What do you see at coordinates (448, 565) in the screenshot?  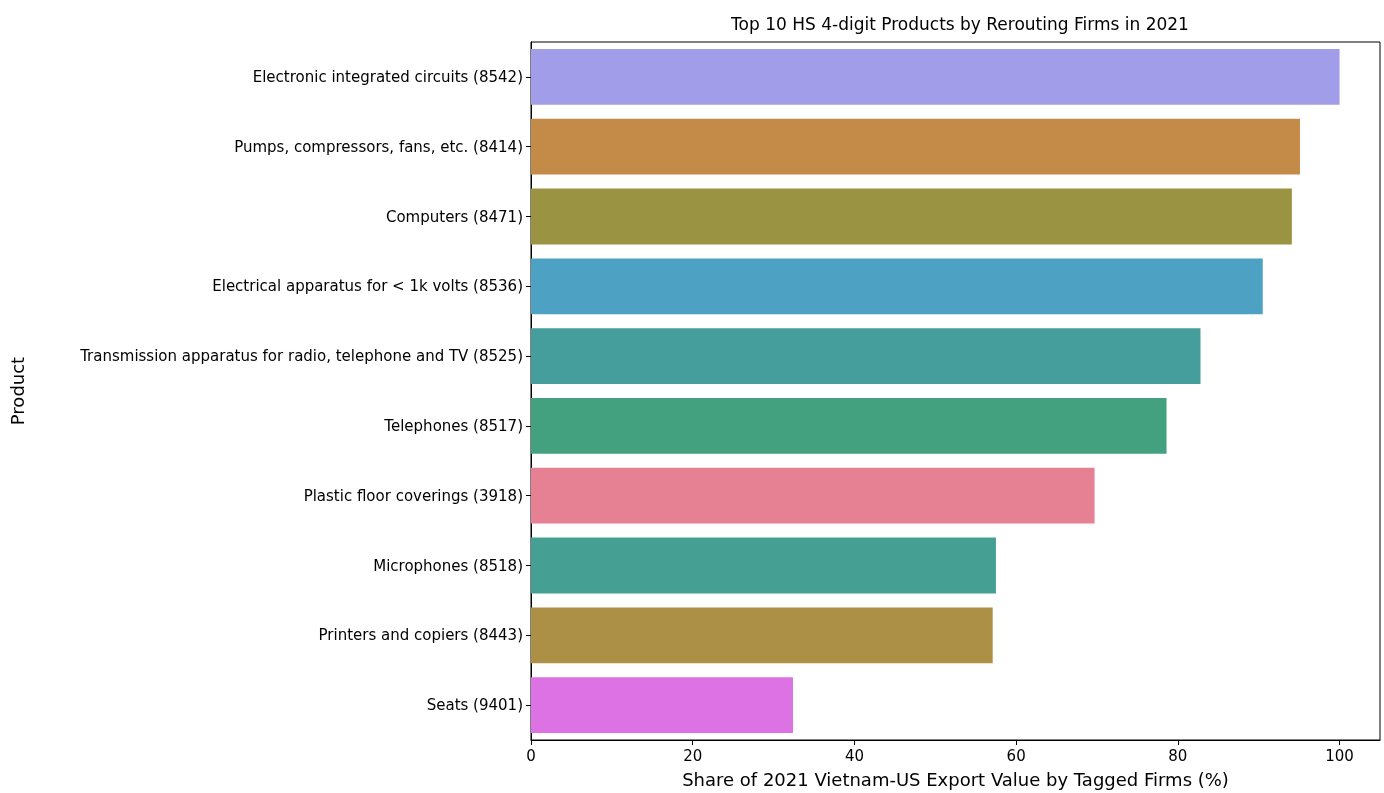 I see `y-tick-label: Microphones (8518)` at bounding box center [448, 565].